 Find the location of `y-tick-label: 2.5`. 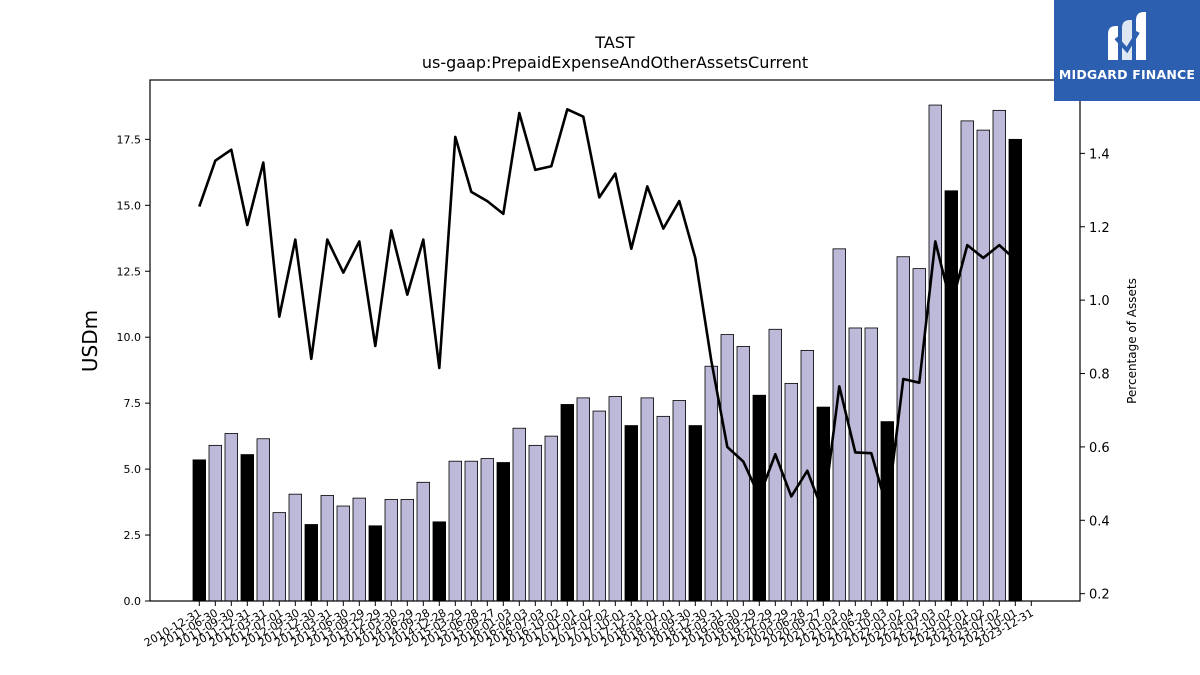

y-tick-label: 2.5 is located at coordinates (133, 535).